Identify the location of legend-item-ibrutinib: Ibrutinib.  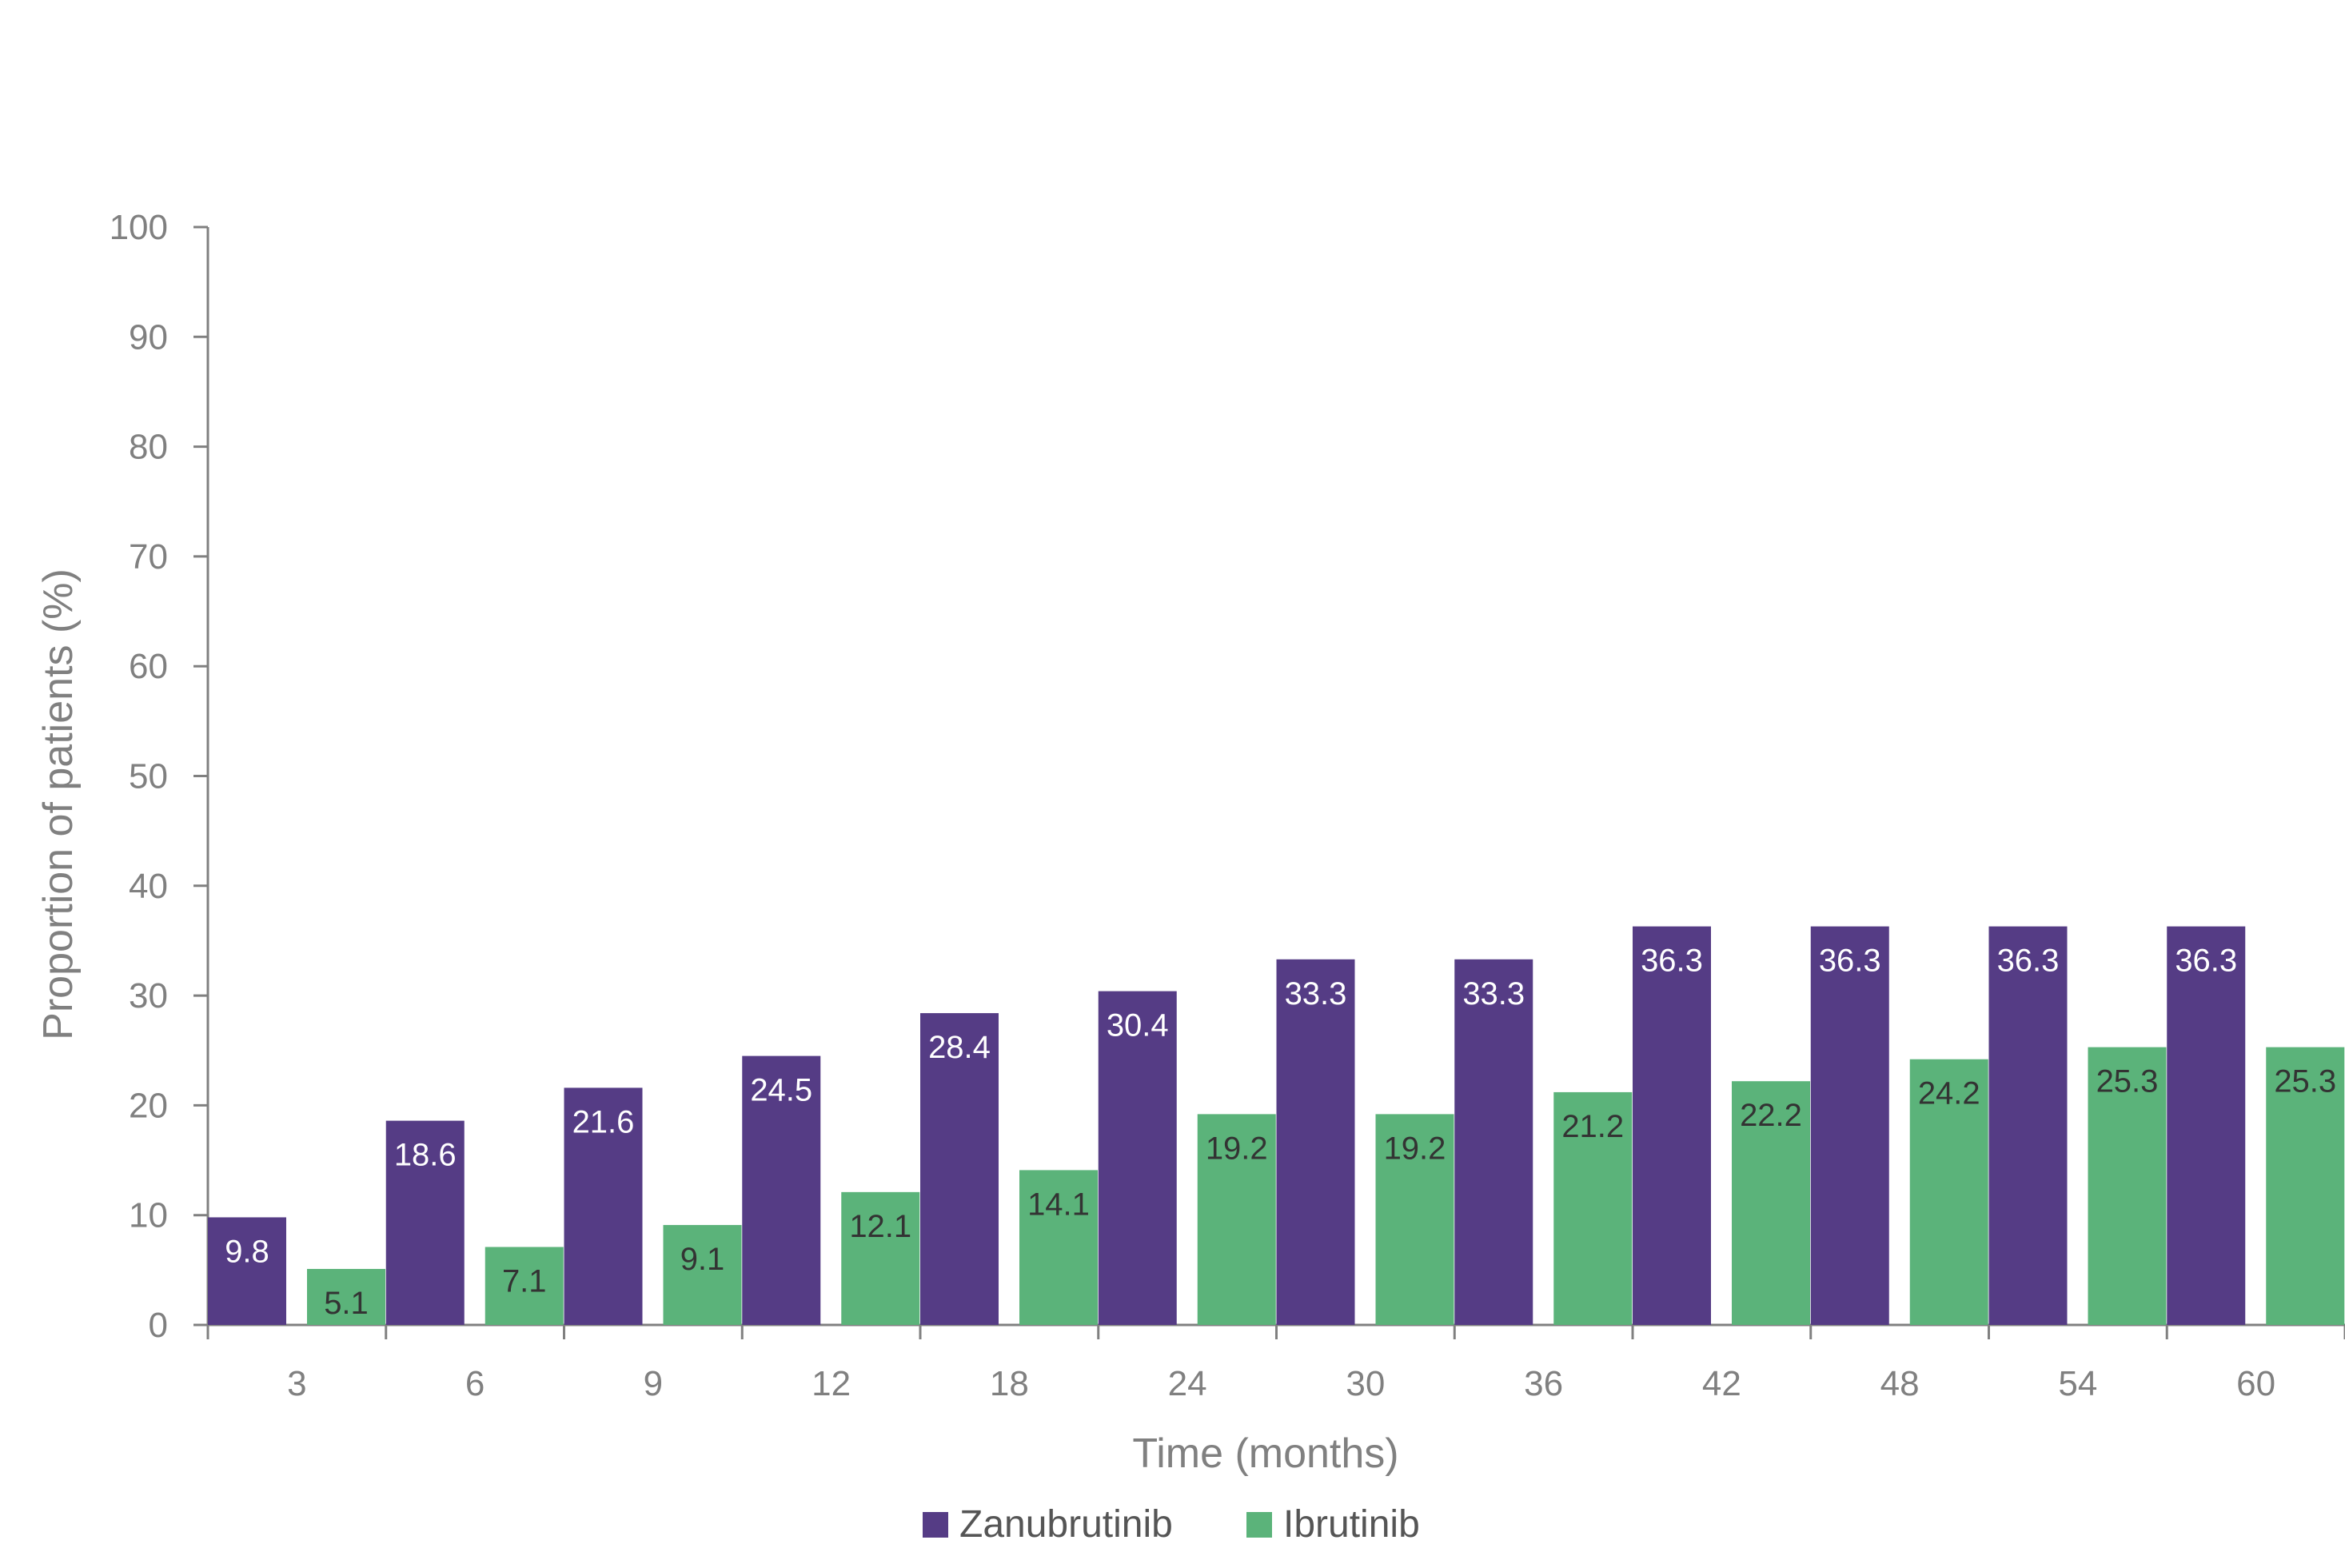
(1333, 1525).